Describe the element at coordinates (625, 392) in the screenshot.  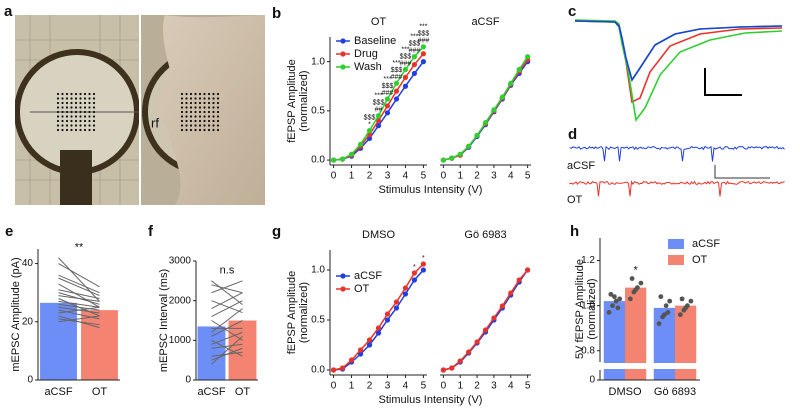
I see `x-tick-label: DMSO` at that location.